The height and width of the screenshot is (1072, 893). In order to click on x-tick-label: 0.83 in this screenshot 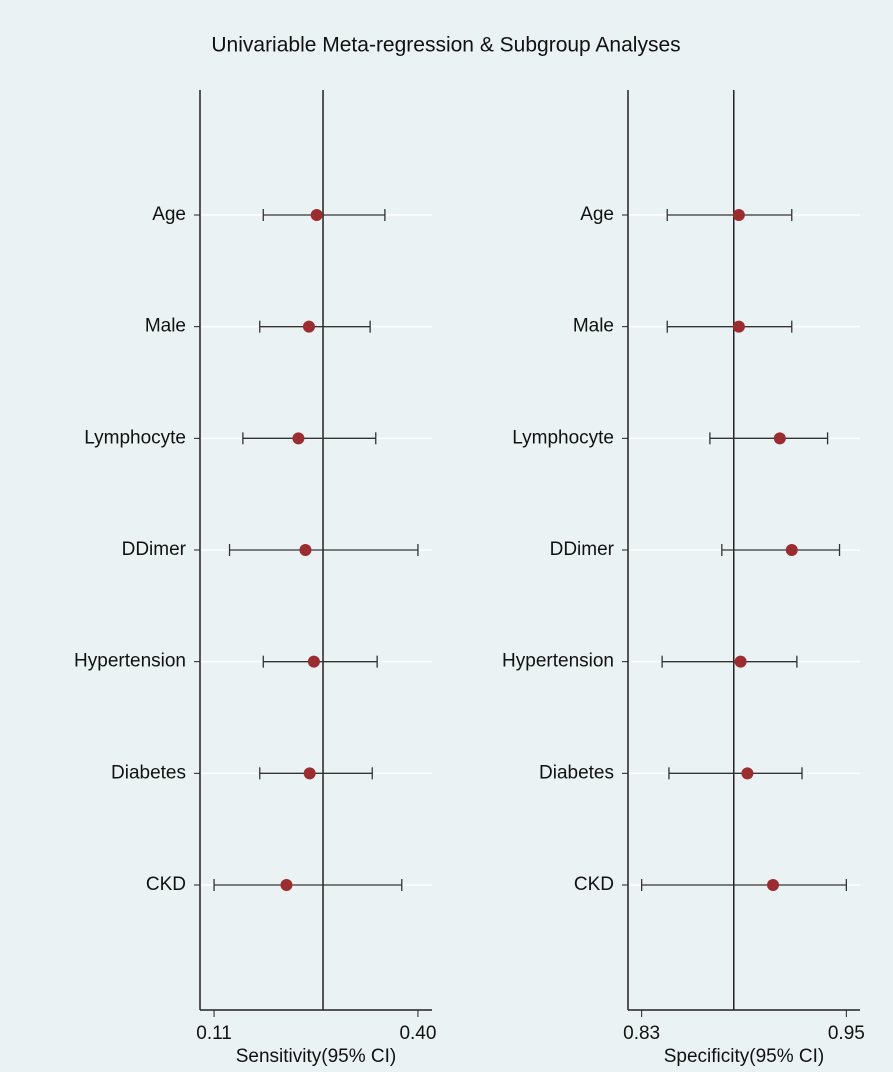, I will do `click(641, 1033)`.